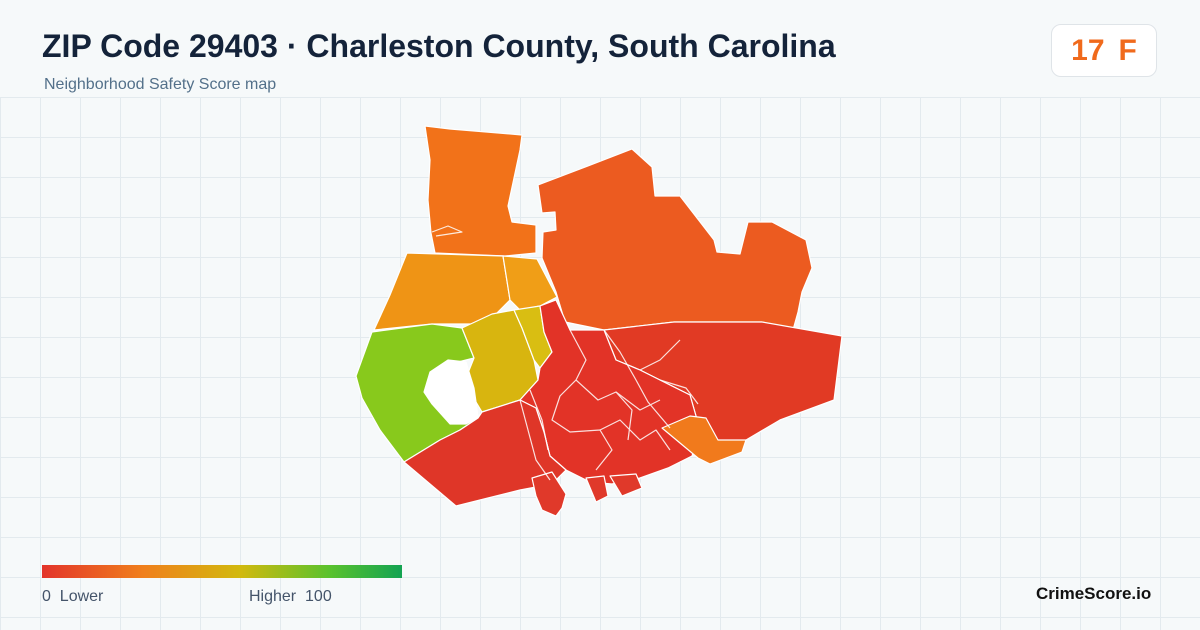 Image resolution: width=1200 pixels, height=630 pixels. I want to click on legend-low-label: 0 Lower, so click(73, 596).